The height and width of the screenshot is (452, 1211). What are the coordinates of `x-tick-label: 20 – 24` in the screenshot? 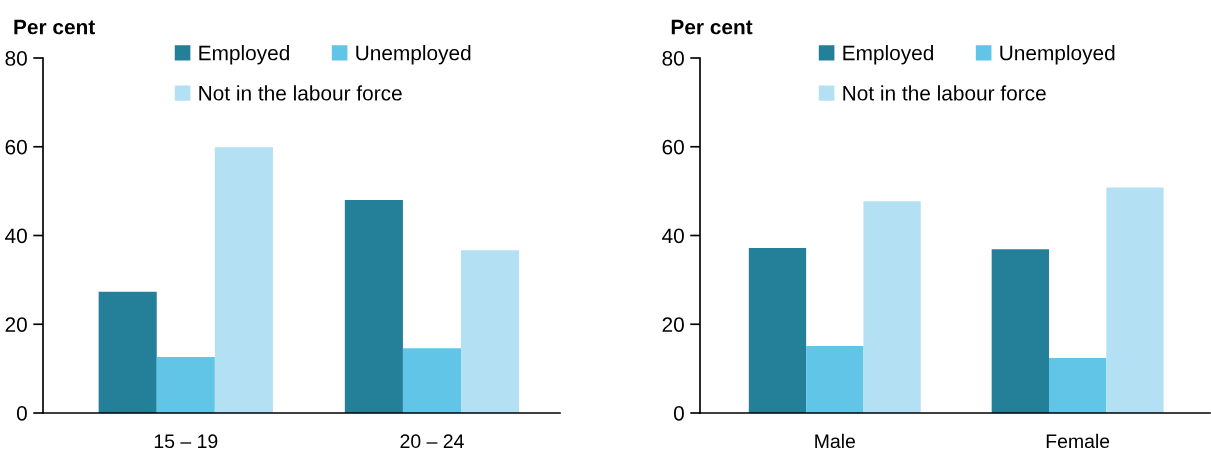 It's located at (432, 441).